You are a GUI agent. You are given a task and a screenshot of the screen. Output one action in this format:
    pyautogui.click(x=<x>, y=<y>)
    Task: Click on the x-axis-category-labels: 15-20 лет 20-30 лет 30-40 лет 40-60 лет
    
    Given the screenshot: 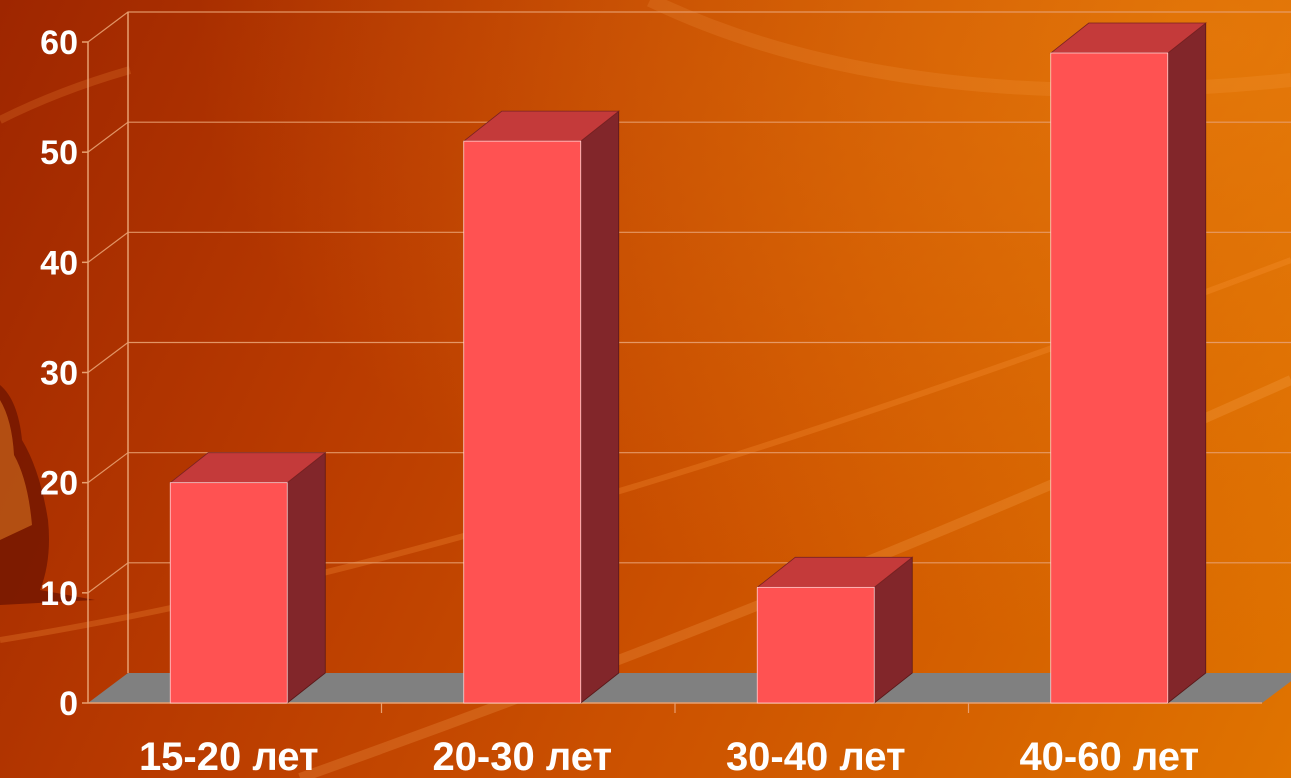 What is the action you would take?
    pyautogui.click(x=669, y=756)
    